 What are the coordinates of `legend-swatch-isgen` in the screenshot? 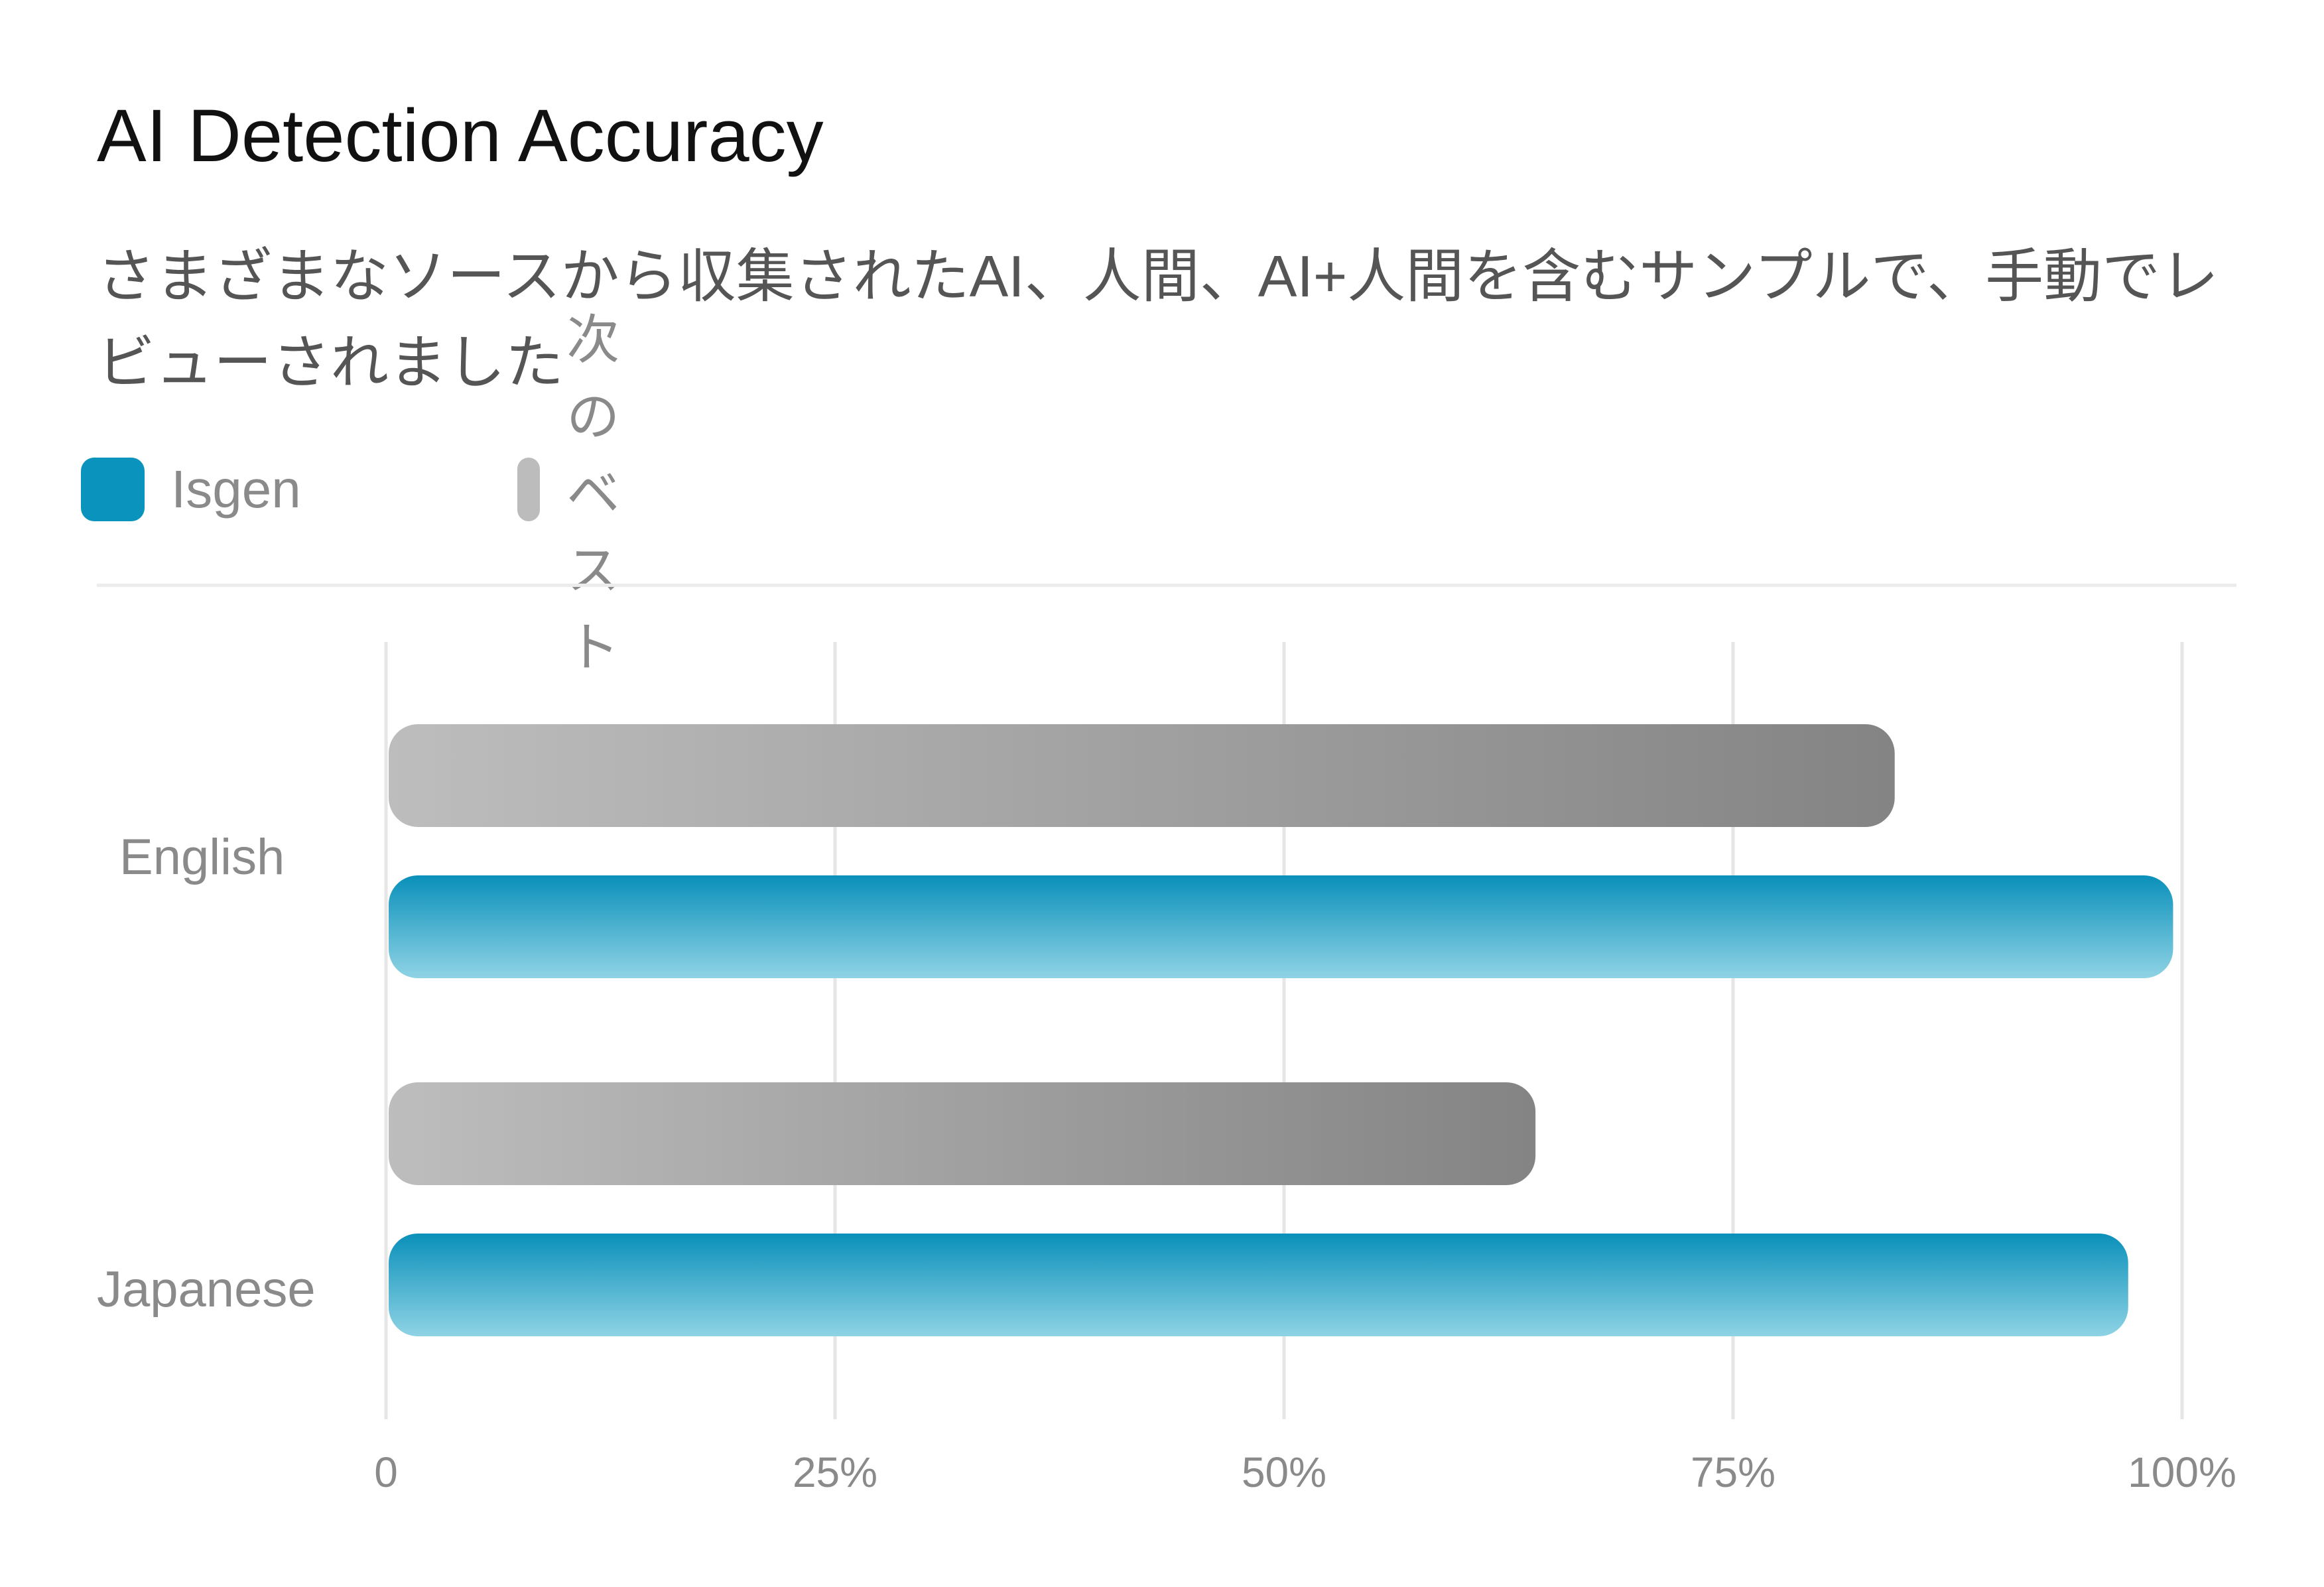 It's located at (113, 489).